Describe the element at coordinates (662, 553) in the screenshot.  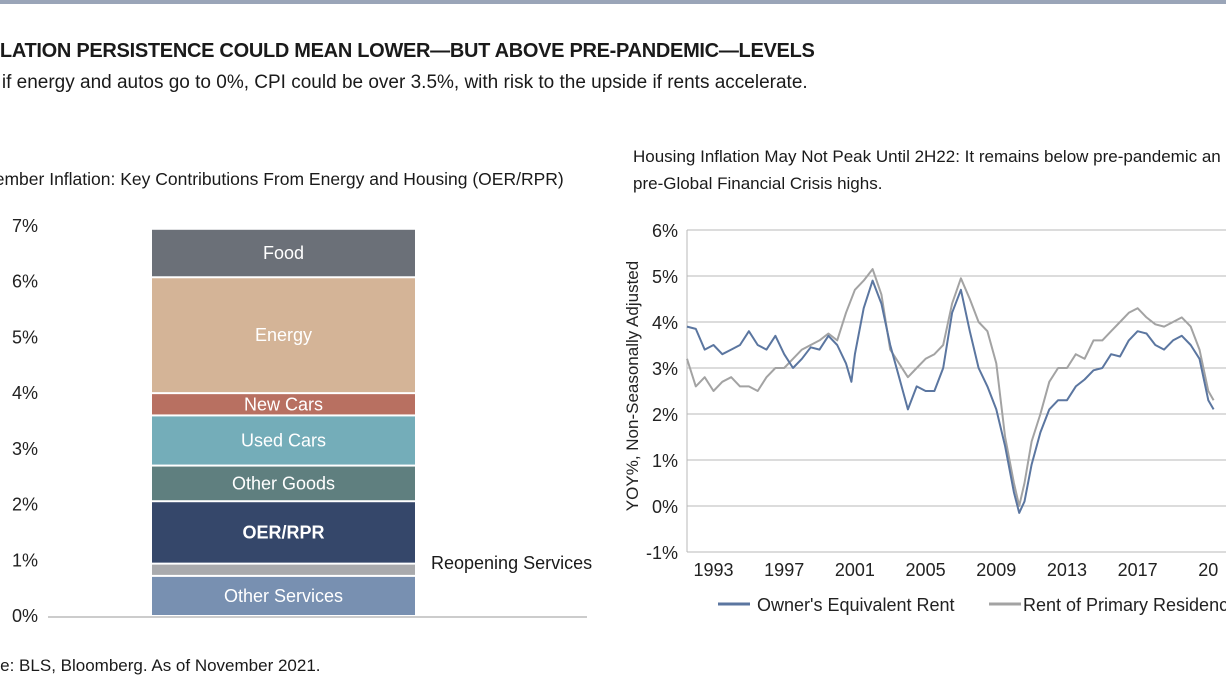
I see `y-tick-label: -1%` at that location.